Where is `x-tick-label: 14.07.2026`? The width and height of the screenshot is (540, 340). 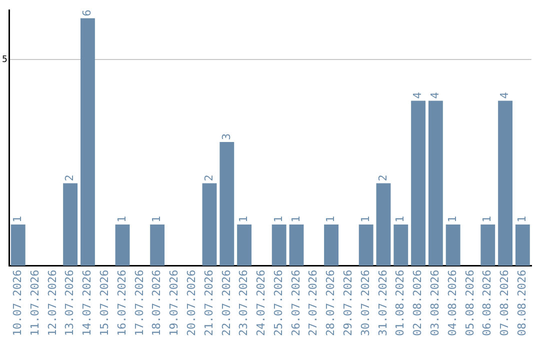
x-tick-label: 14.07.2026 is located at coordinates (87, 303).